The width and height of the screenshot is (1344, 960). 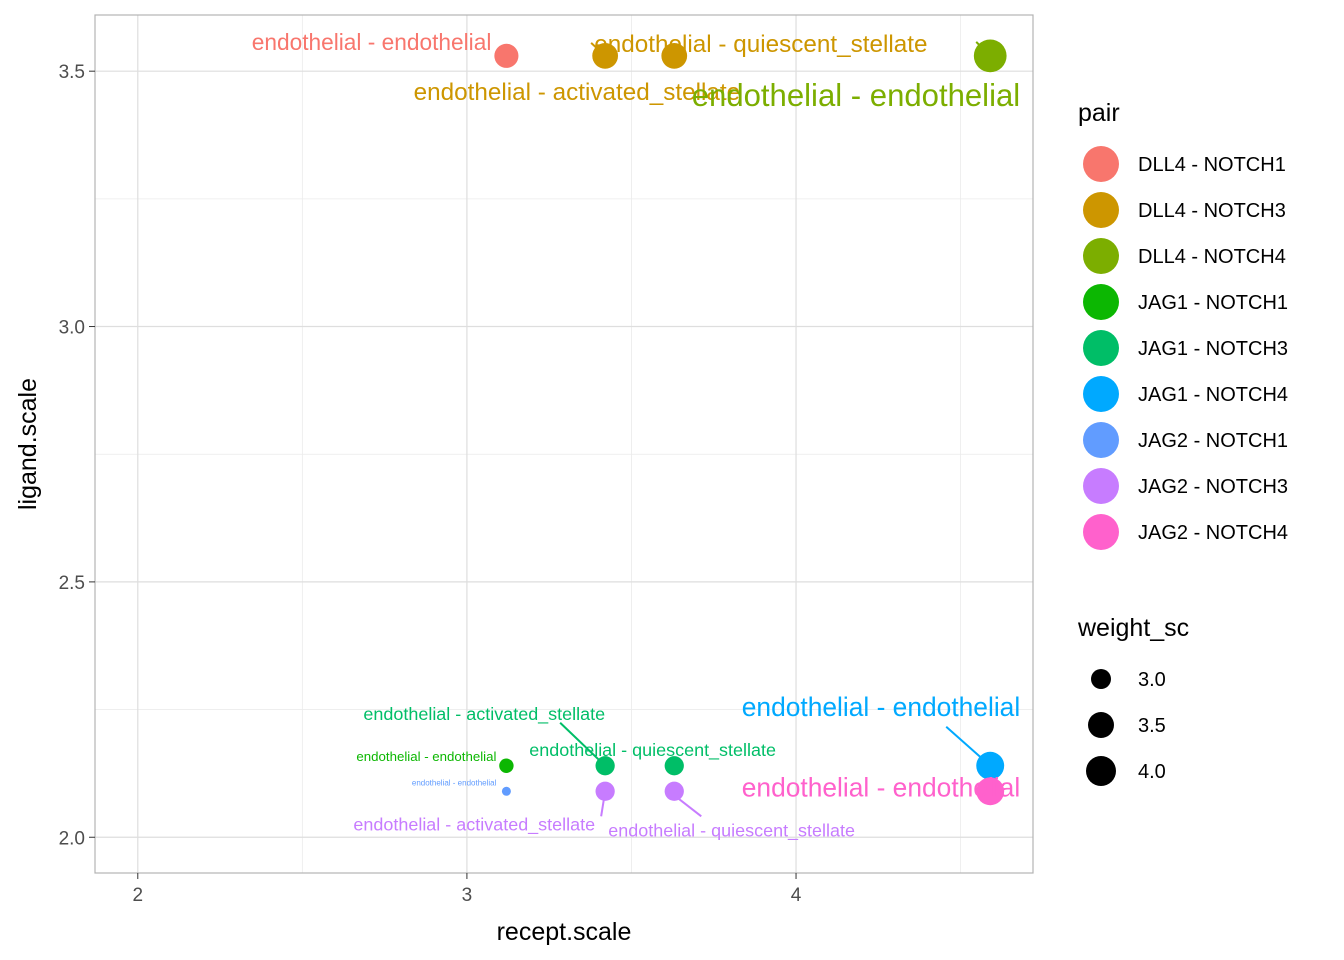 What do you see at coordinates (72, 583) in the screenshot?
I see `y-tick-label: 2.5` at bounding box center [72, 583].